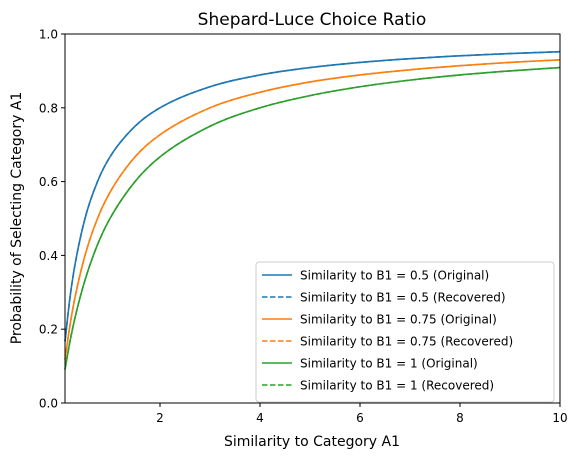  What do you see at coordinates (389, 364) in the screenshot?
I see `legend-label-5: Similarity to B1 = 1 (Original)` at bounding box center [389, 364].